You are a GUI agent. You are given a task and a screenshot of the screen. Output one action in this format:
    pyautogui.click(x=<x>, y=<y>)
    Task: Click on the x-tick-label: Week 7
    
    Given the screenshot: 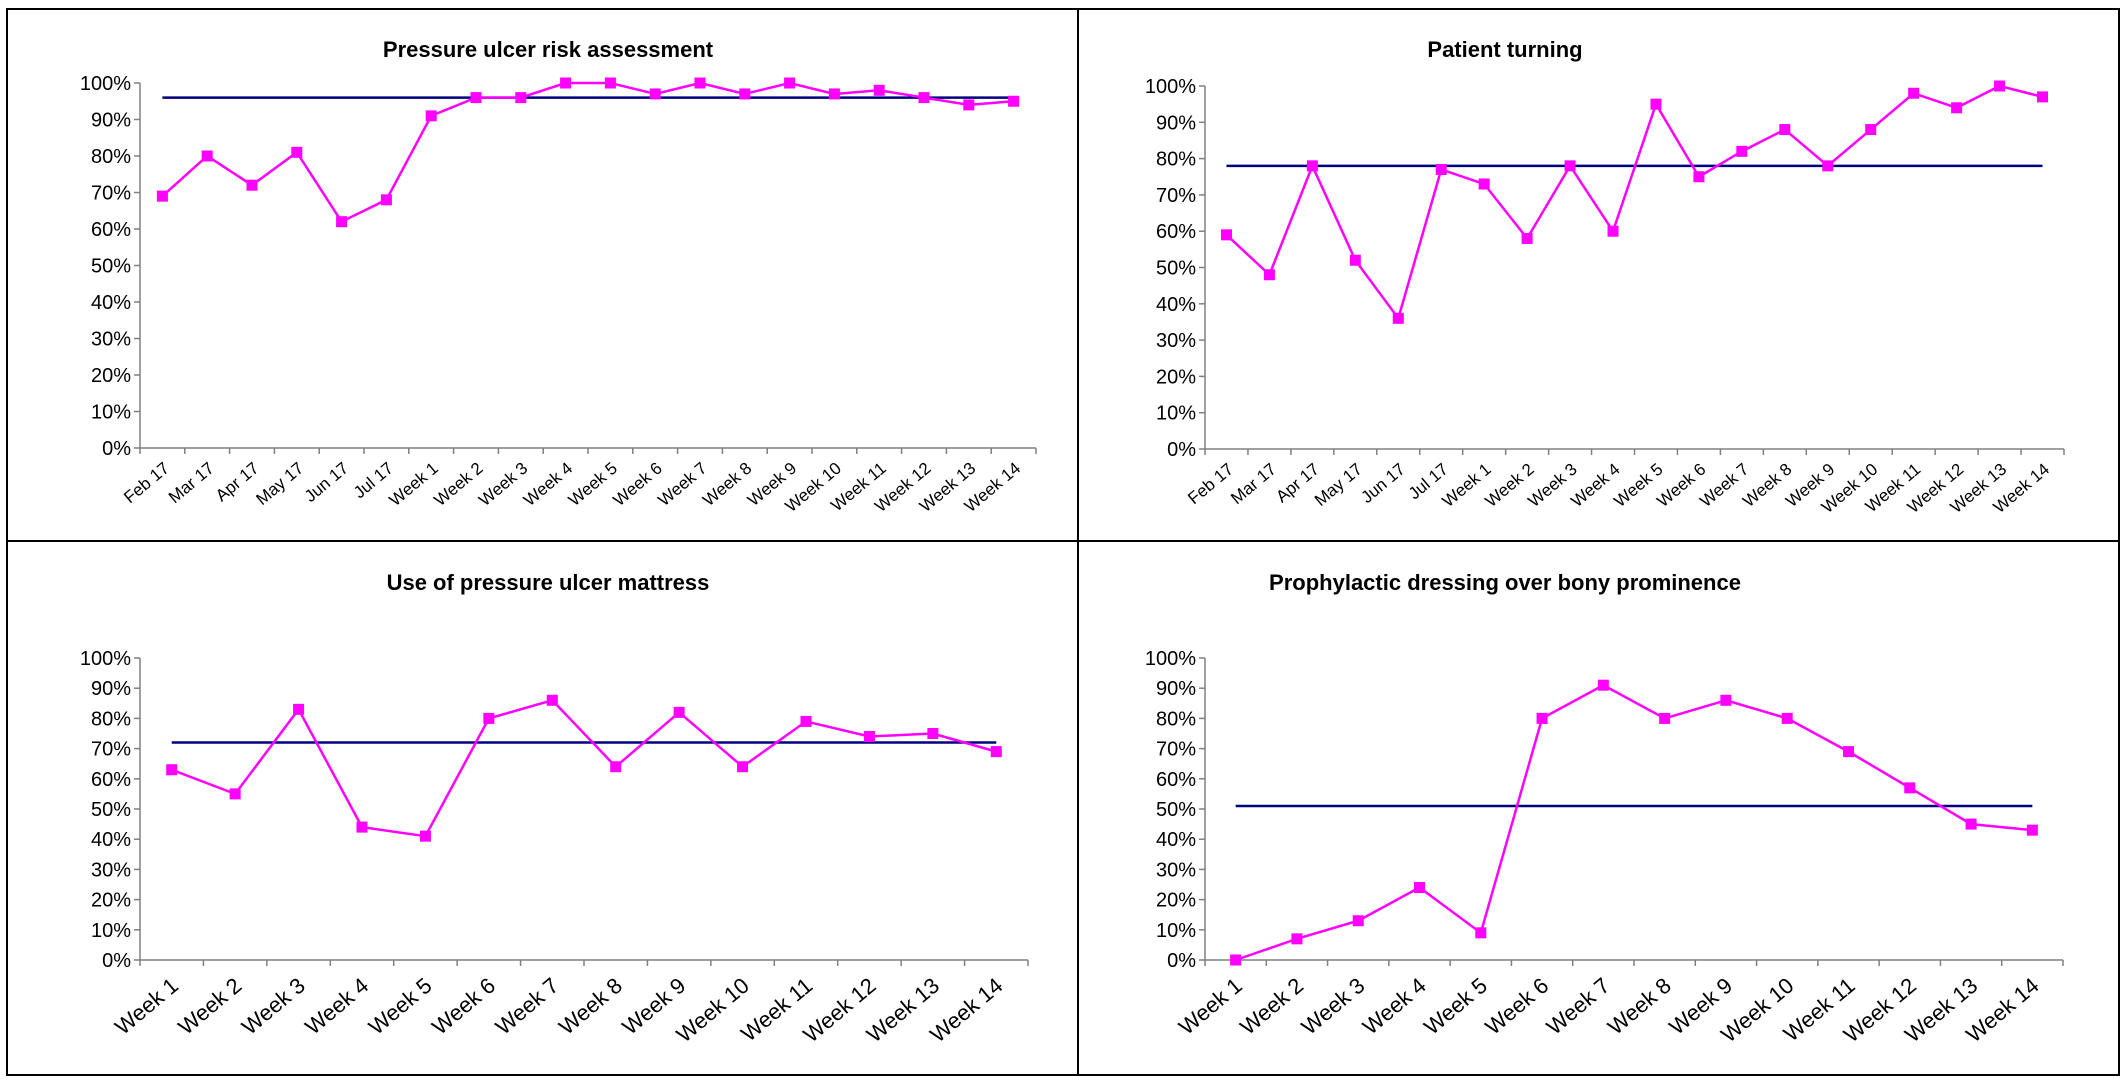 What is the action you would take?
    pyautogui.click(x=527, y=1006)
    